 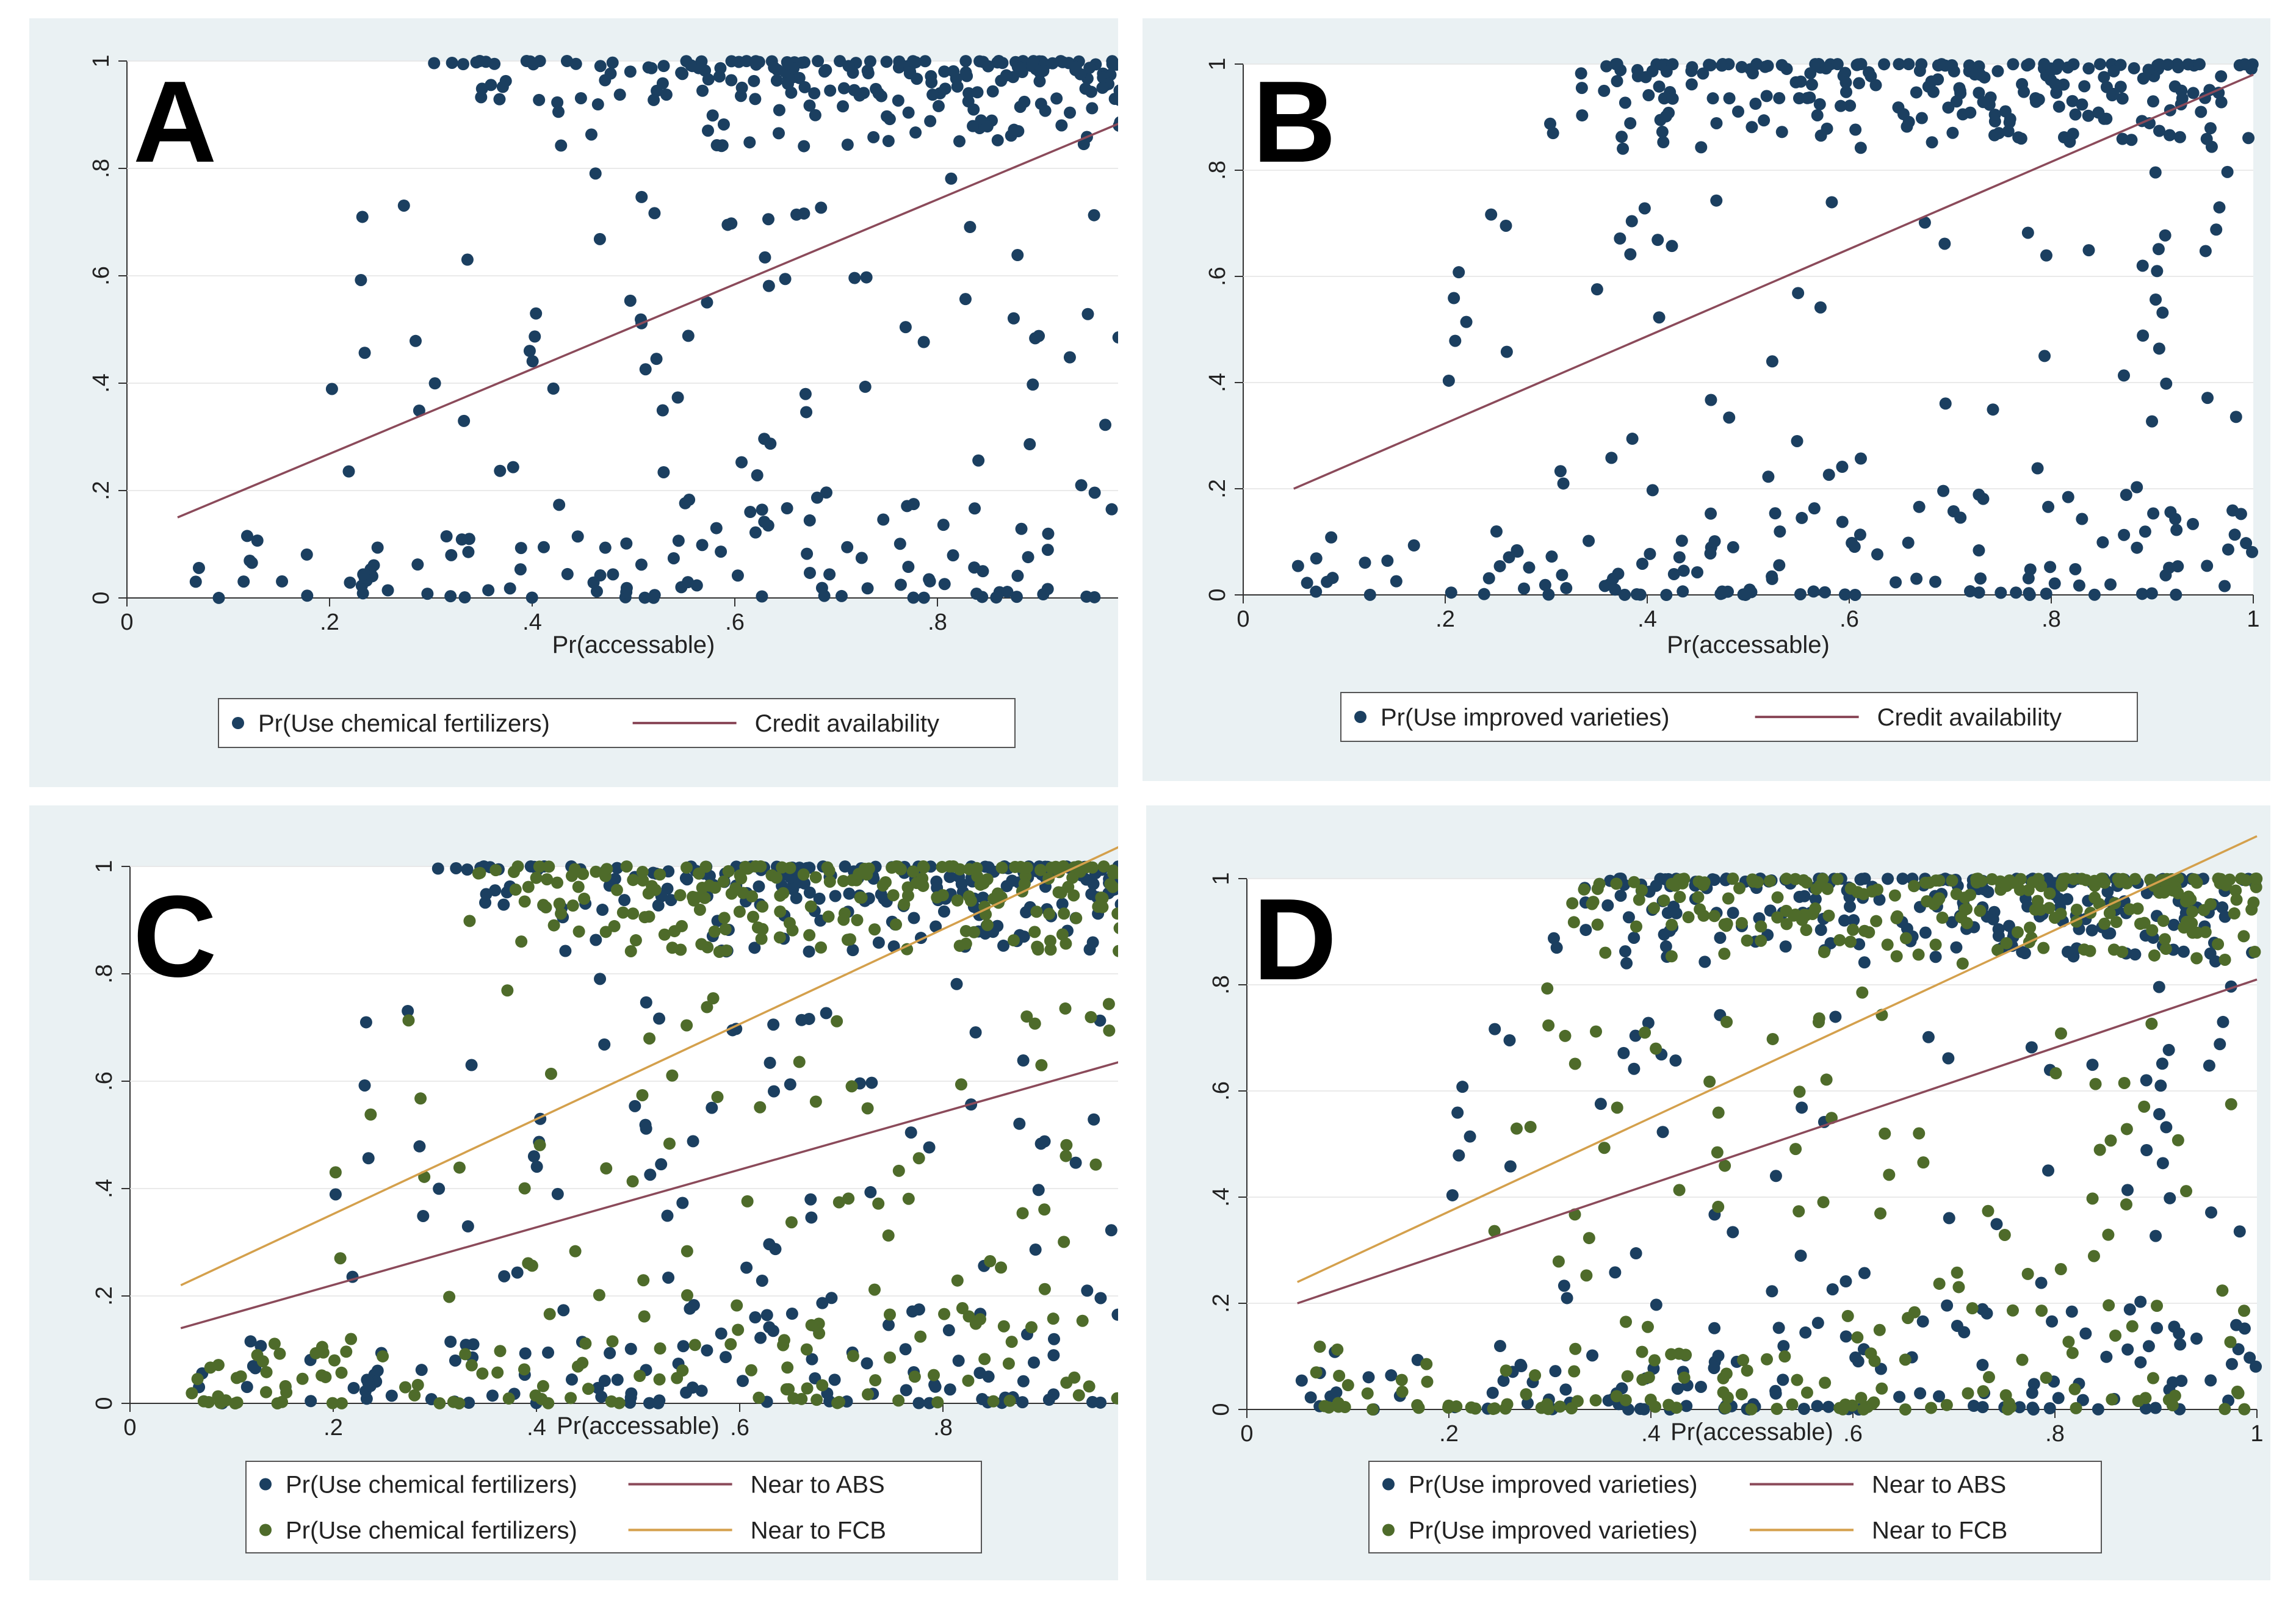 I want to click on x-axis-label: Pr(accessable), so click(x=639, y=1426).